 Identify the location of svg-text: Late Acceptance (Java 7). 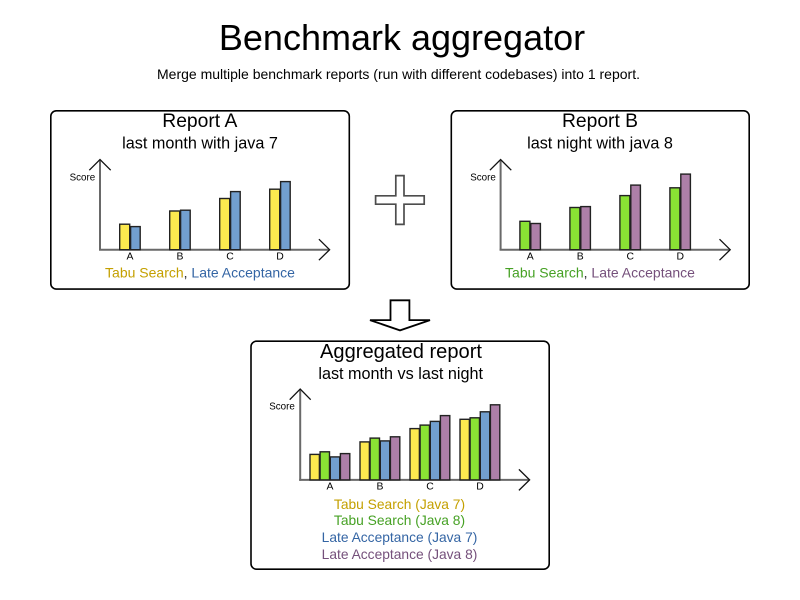
(400, 537).